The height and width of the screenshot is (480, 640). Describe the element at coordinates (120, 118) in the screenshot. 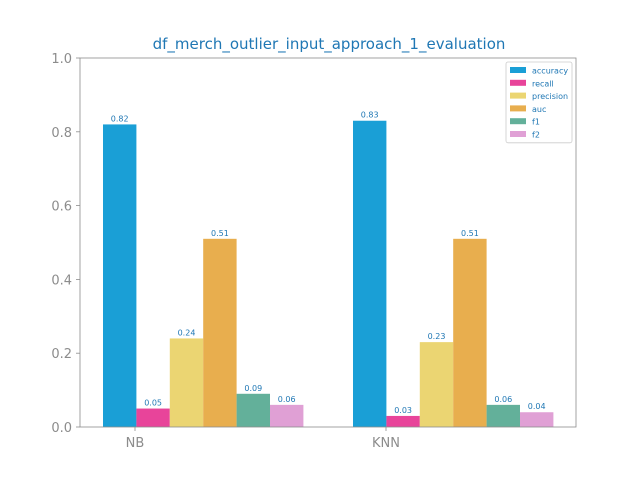

I see `data-label-accuracy-nb: 0.82` at that location.